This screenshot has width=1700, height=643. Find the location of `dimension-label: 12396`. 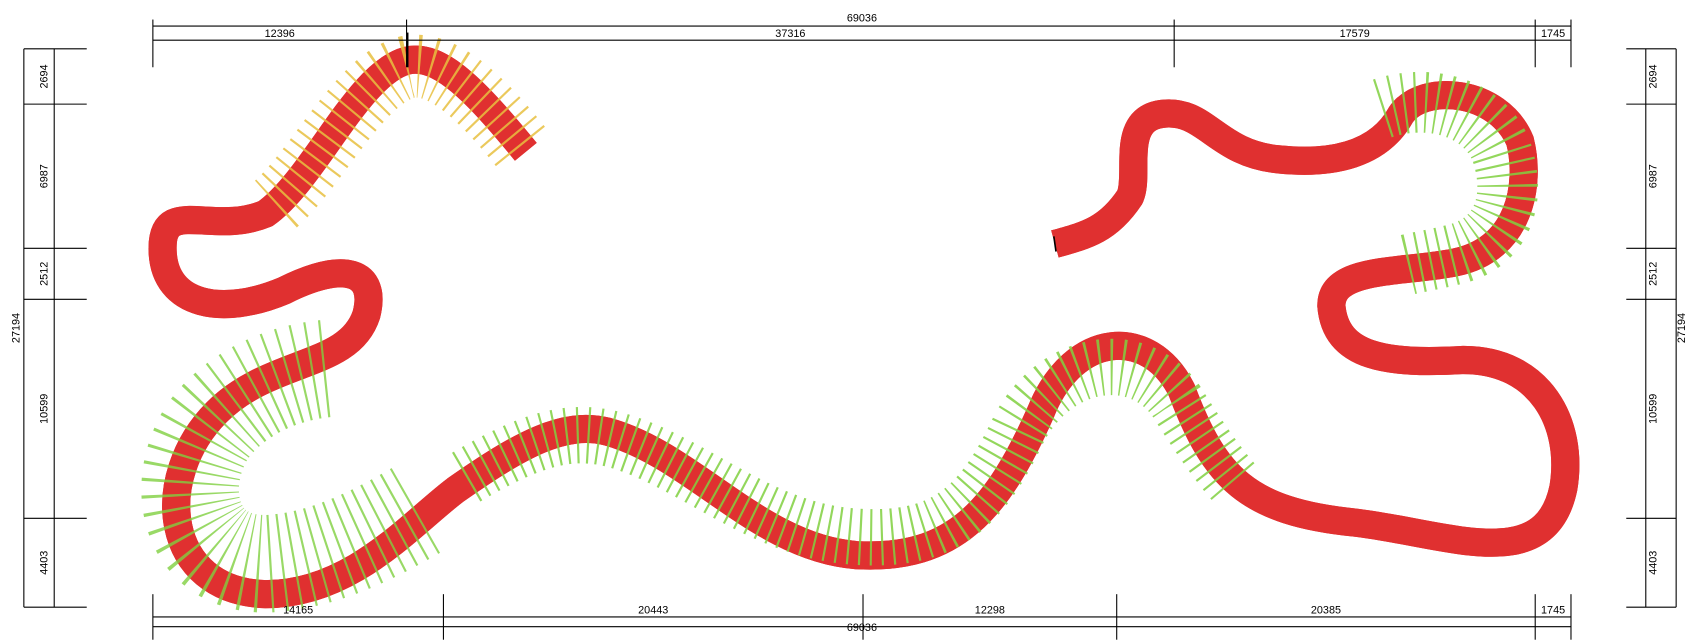

dimension-label: 12396 is located at coordinates (280, 34).